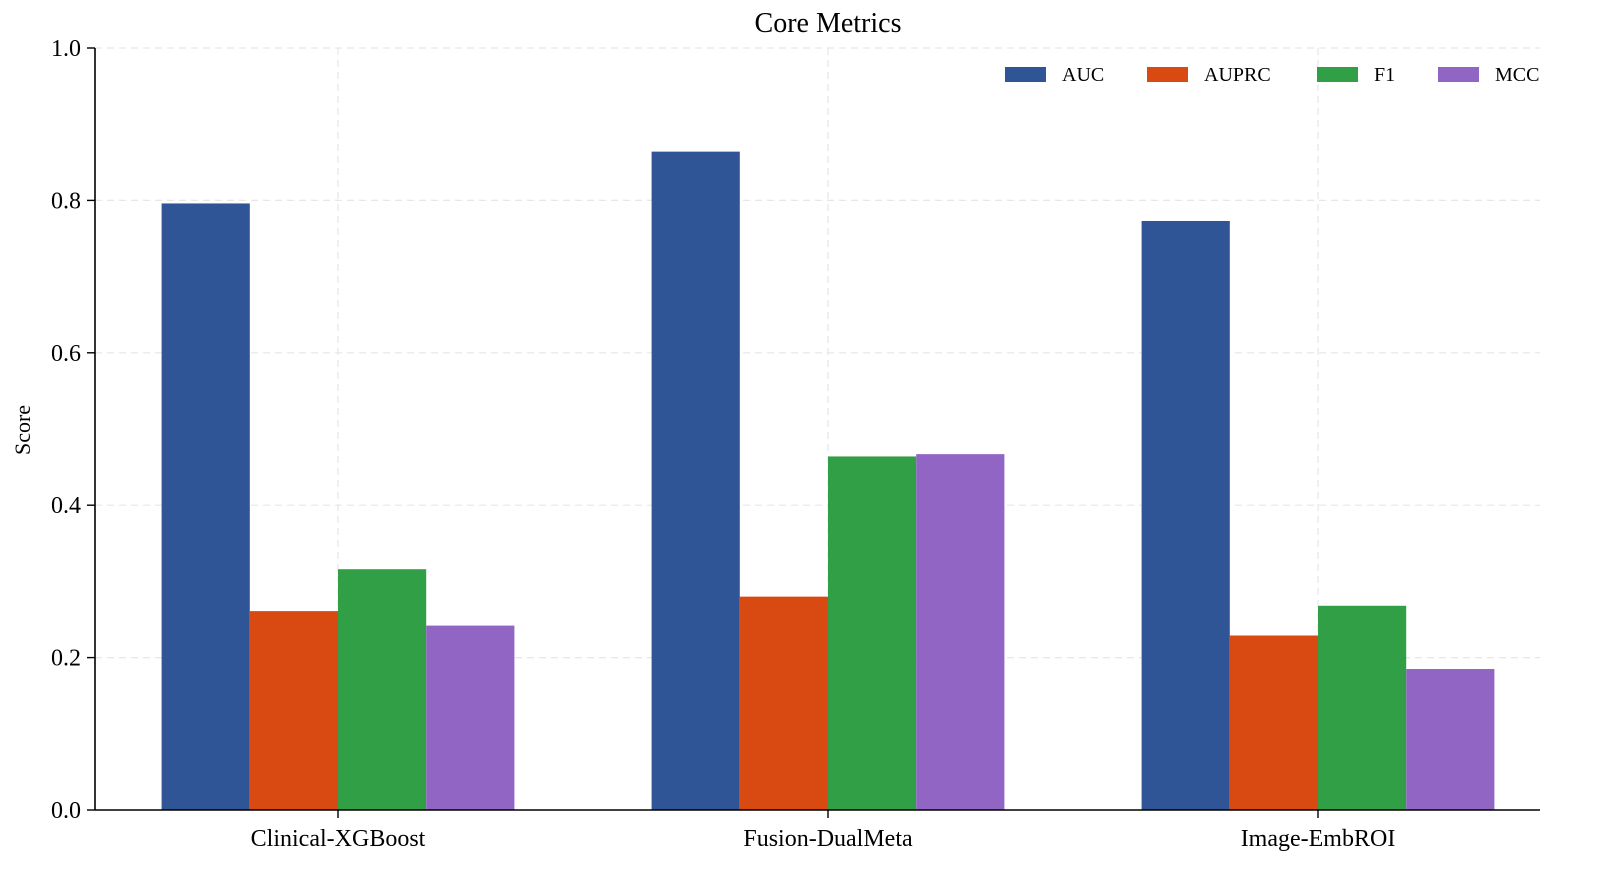 This screenshot has width=1599, height=872. Describe the element at coordinates (66, 49) in the screenshot. I see `y-tick-label: 1.0` at that location.